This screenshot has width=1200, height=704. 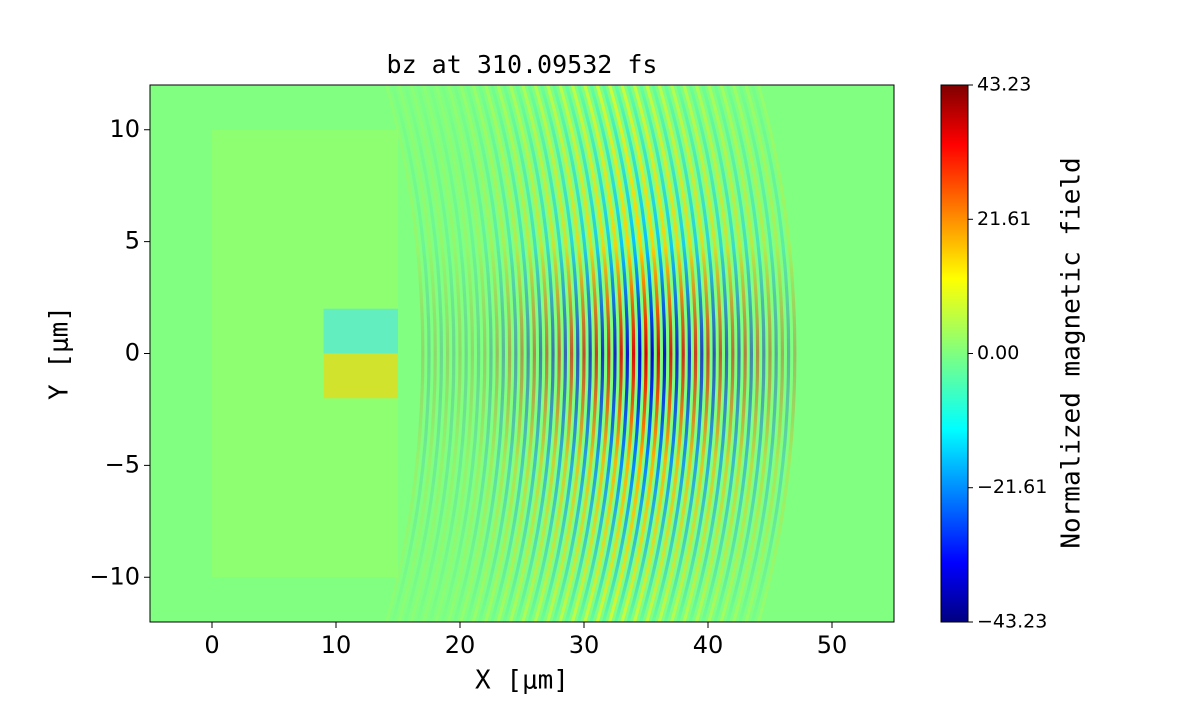 I want to click on colorbar, so click(x=954, y=353).